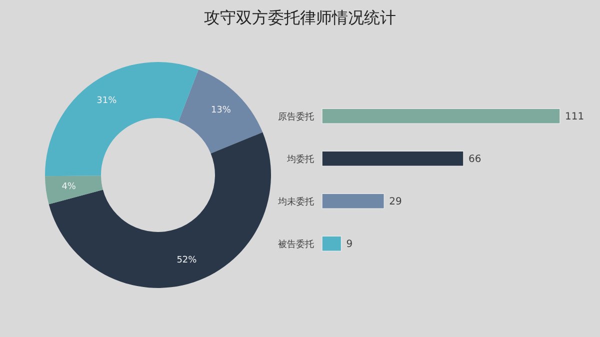 The width and height of the screenshot is (600, 337). What do you see at coordinates (574, 117) in the screenshot?
I see `data-label: 111` at bounding box center [574, 117].